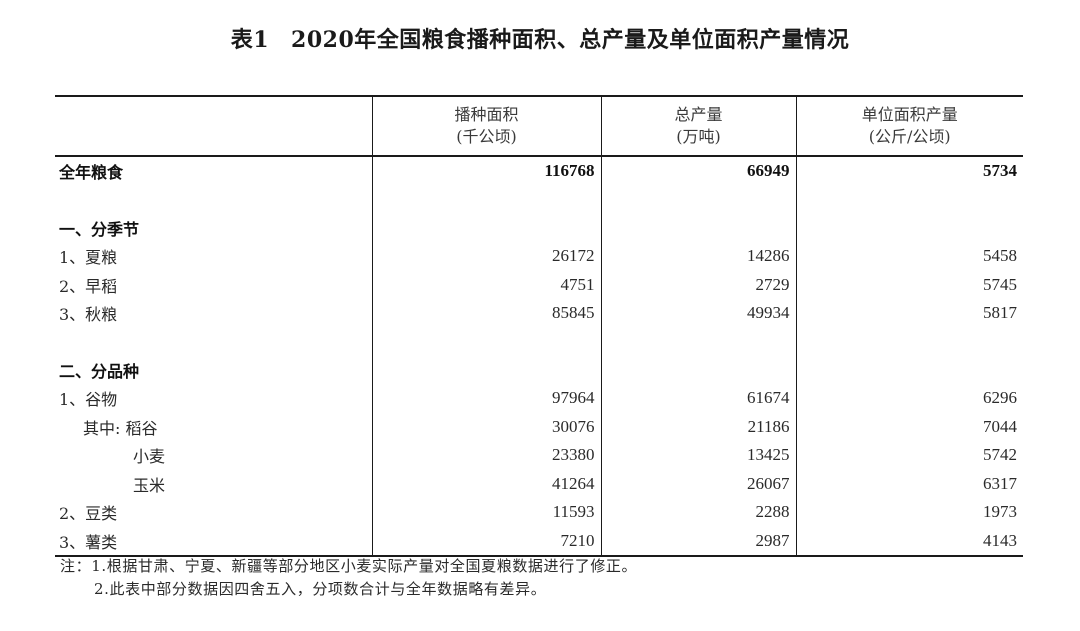 This screenshot has width=1080, height=631. I want to click on section-label: 一、分季节, so click(99, 229).